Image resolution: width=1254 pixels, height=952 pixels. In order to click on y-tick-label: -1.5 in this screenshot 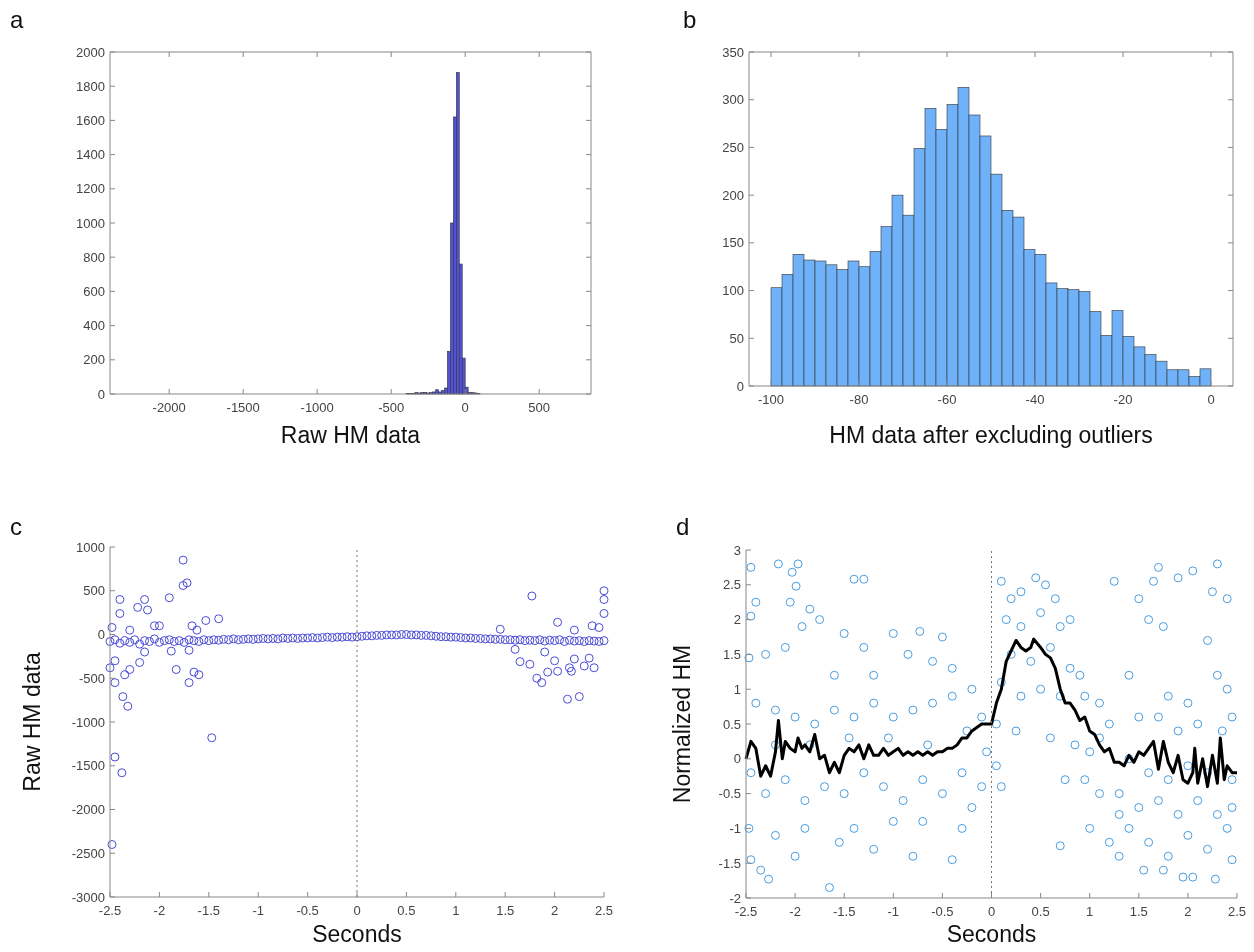, I will do `click(729, 863)`.